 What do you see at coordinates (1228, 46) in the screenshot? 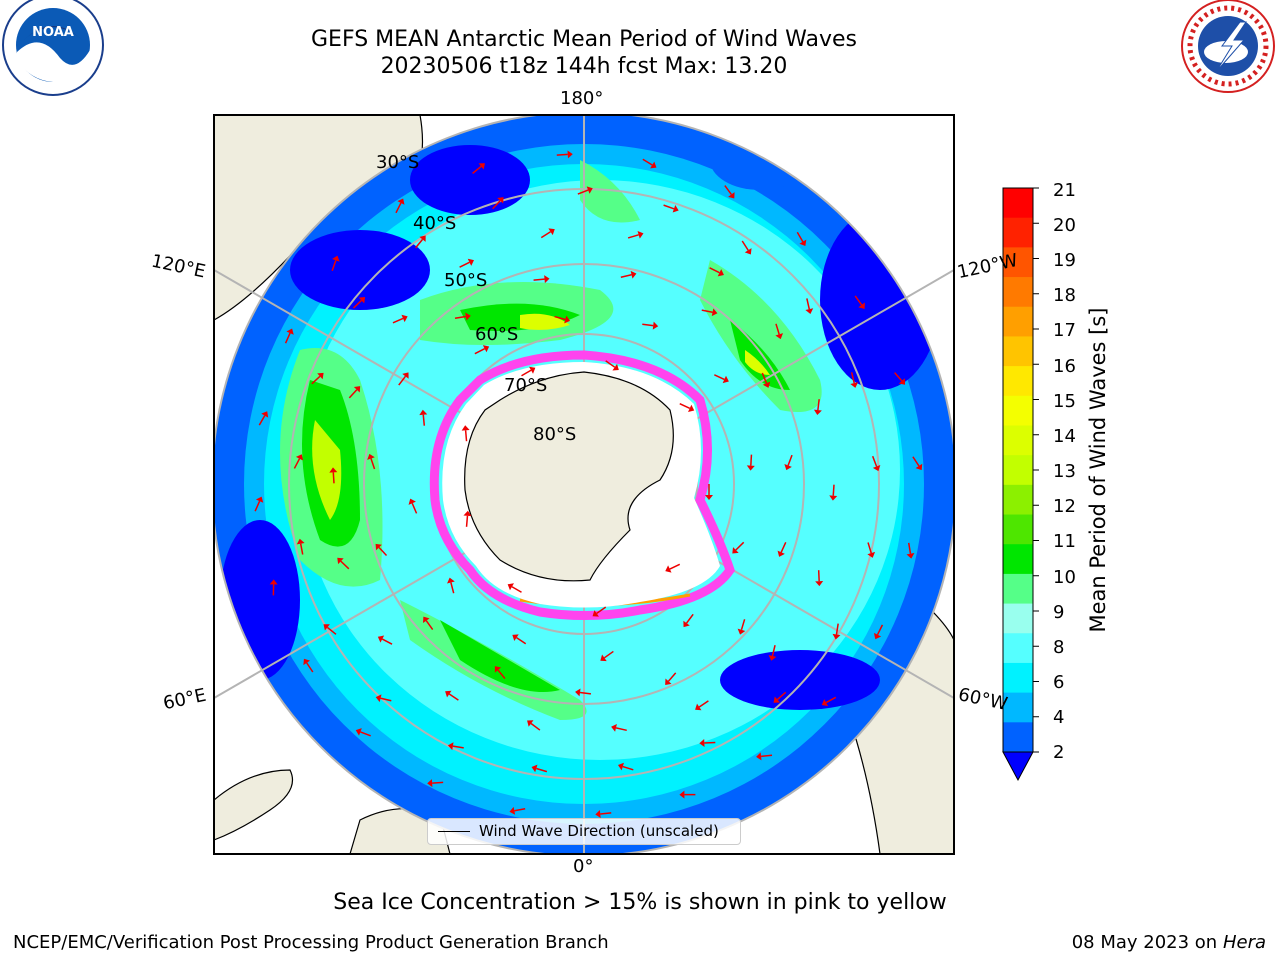
I see `nws-logo` at bounding box center [1228, 46].